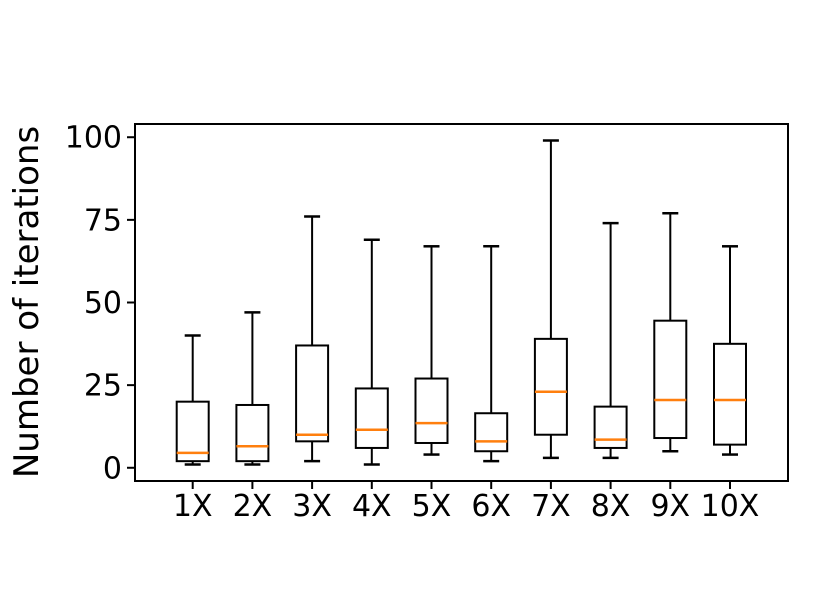 The height and width of the screenshot is (610, 814). Describe the element at coordinates (432, 506) in the screenshot. I see `x-tick-label-5x: 5X` at that location.